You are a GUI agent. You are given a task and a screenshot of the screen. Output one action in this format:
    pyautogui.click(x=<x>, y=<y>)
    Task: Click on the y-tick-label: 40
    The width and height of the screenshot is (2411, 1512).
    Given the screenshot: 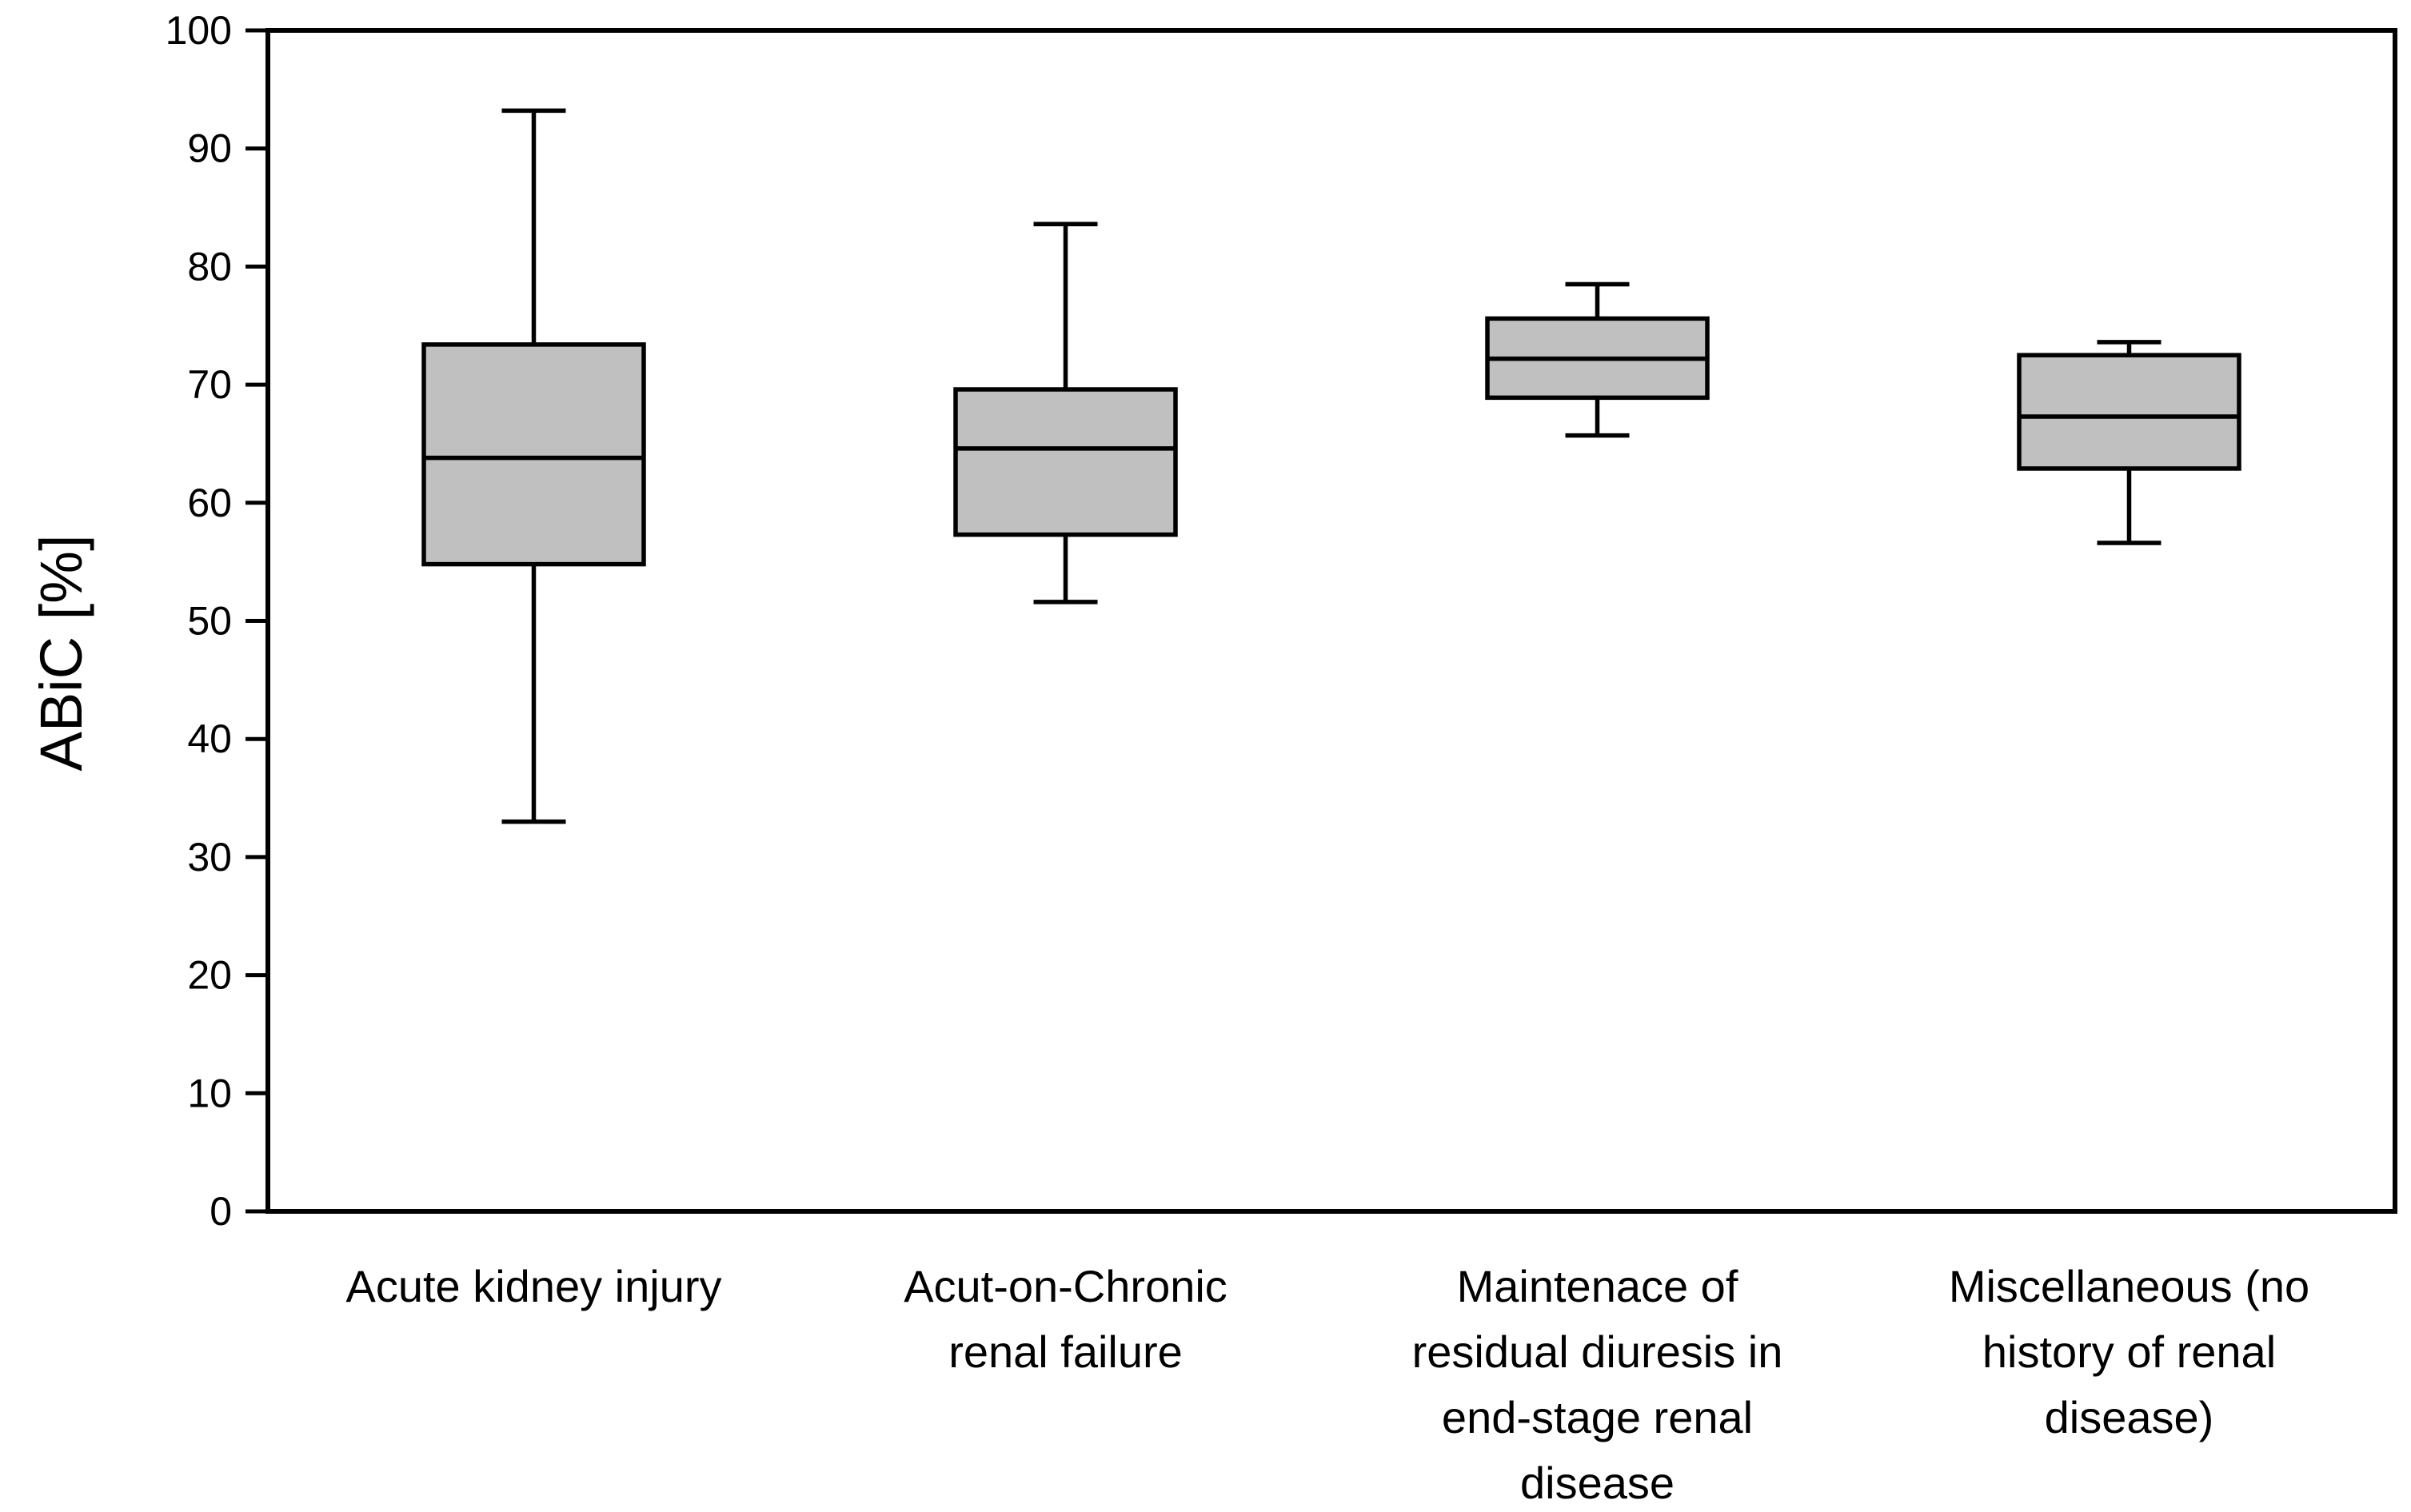 What is the action you would take?
    pyautogui.click(x=209, y=738)
    